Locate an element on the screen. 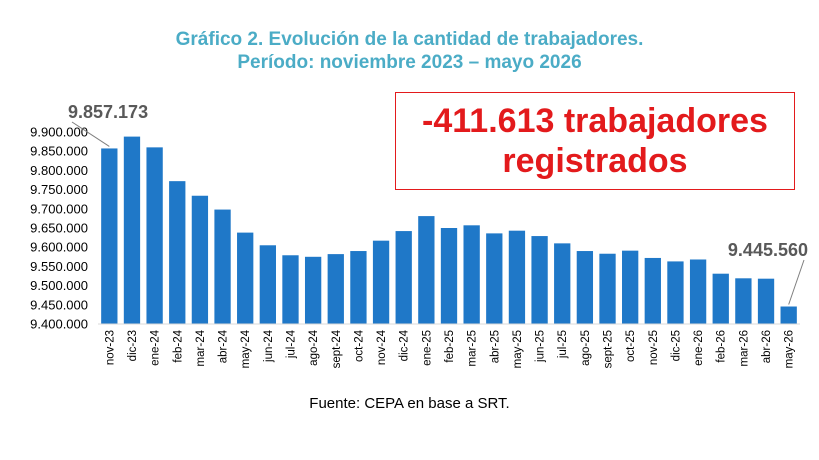  x-tick-label: feb-26 is located at coordinates (722, 346).